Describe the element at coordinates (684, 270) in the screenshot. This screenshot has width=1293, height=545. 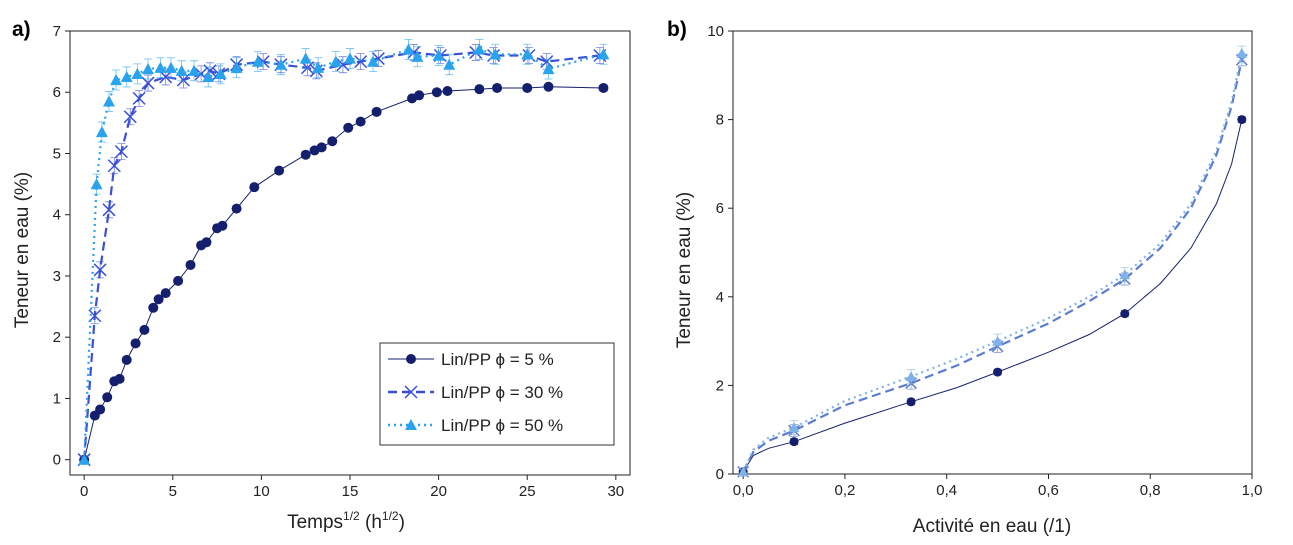
I see `panel-b-y-axis-label: Teneur en eau (%)` at that location.